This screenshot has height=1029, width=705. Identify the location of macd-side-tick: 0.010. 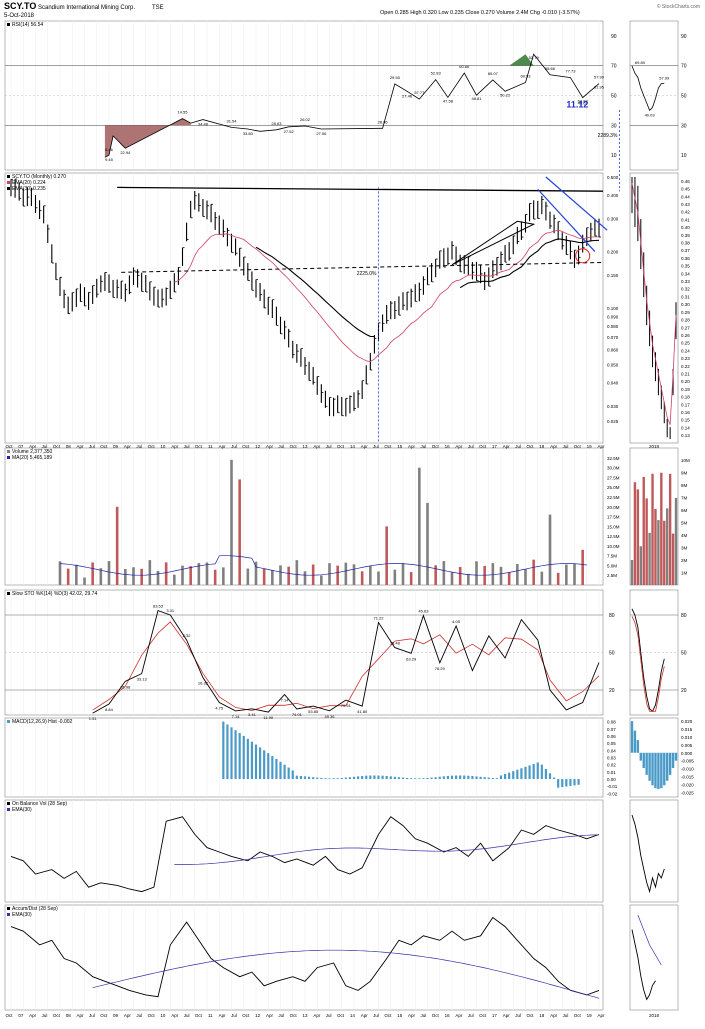
(687, 737).